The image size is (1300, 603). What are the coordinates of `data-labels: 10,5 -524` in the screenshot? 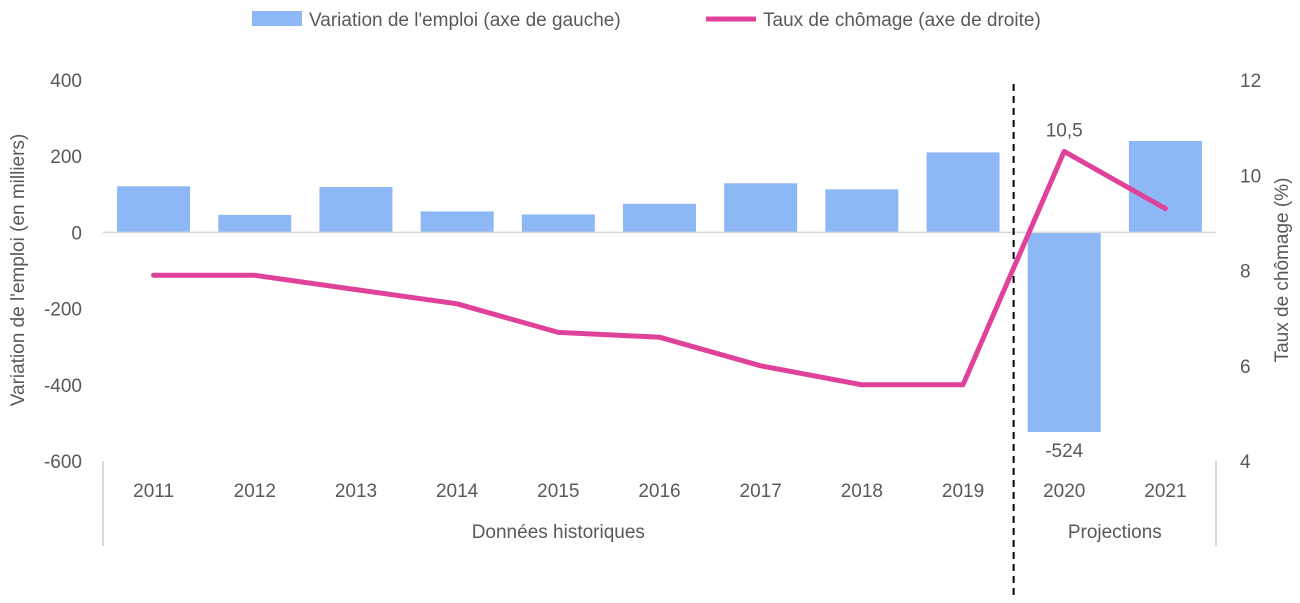 It's located at (1064, 291).